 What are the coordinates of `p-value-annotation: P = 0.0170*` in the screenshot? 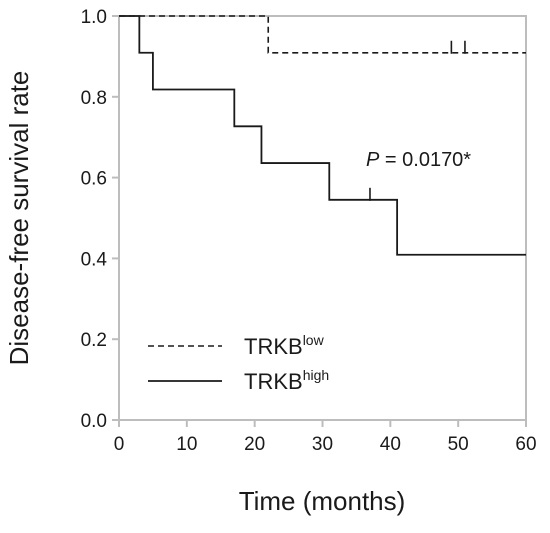 It's located at (418, 160).